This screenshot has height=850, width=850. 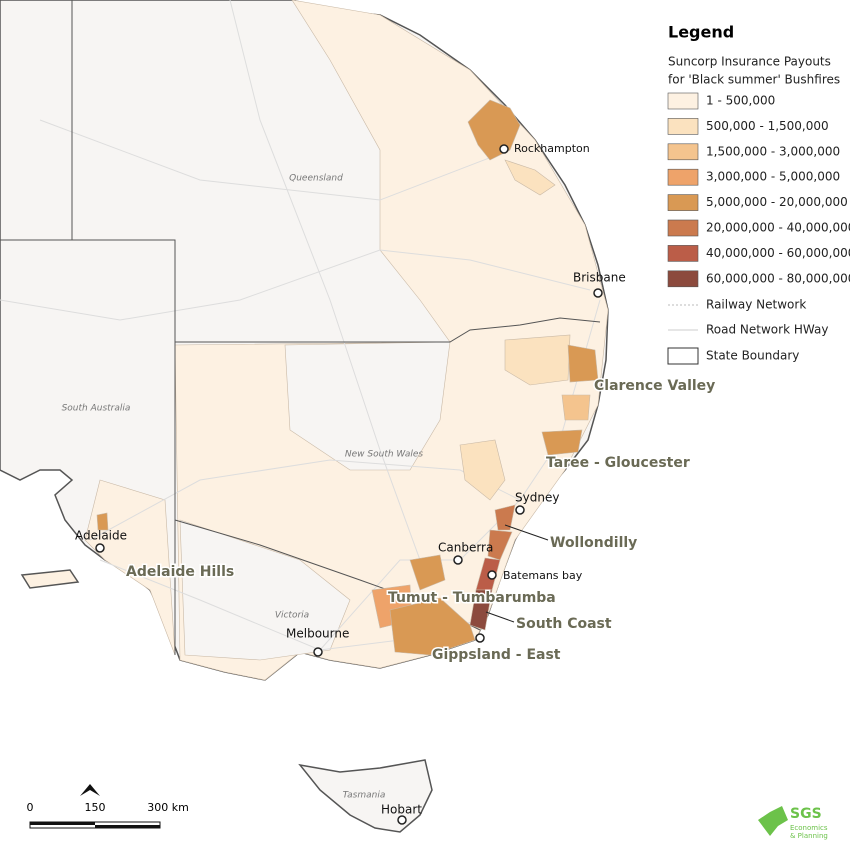 What do you see at coordinates (777, 202) in the screenshot?
I see `legend-label: 5,000,000 - 20,000,000` at bounding box center [777, 202].